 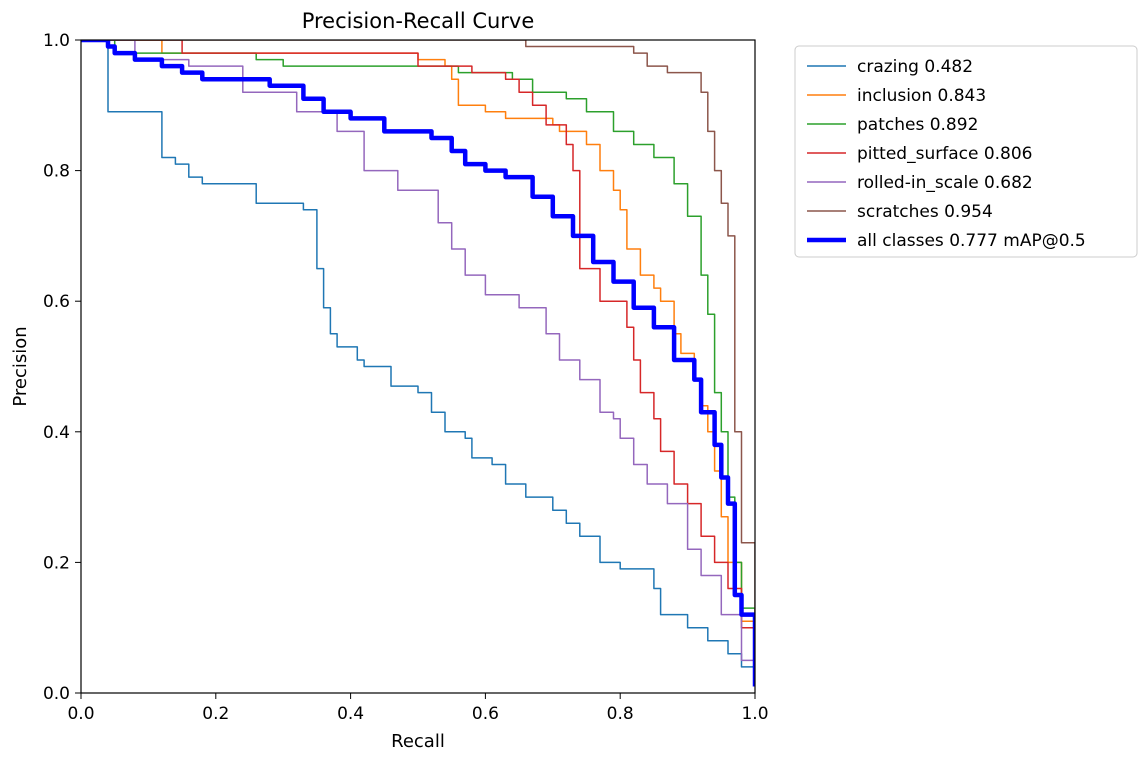 What do you see at coordinates (945, 154) in the screenshot?
I see `legend-label-pitted-surface: pitted_surface 0.806` at bounding box center [945, 154].